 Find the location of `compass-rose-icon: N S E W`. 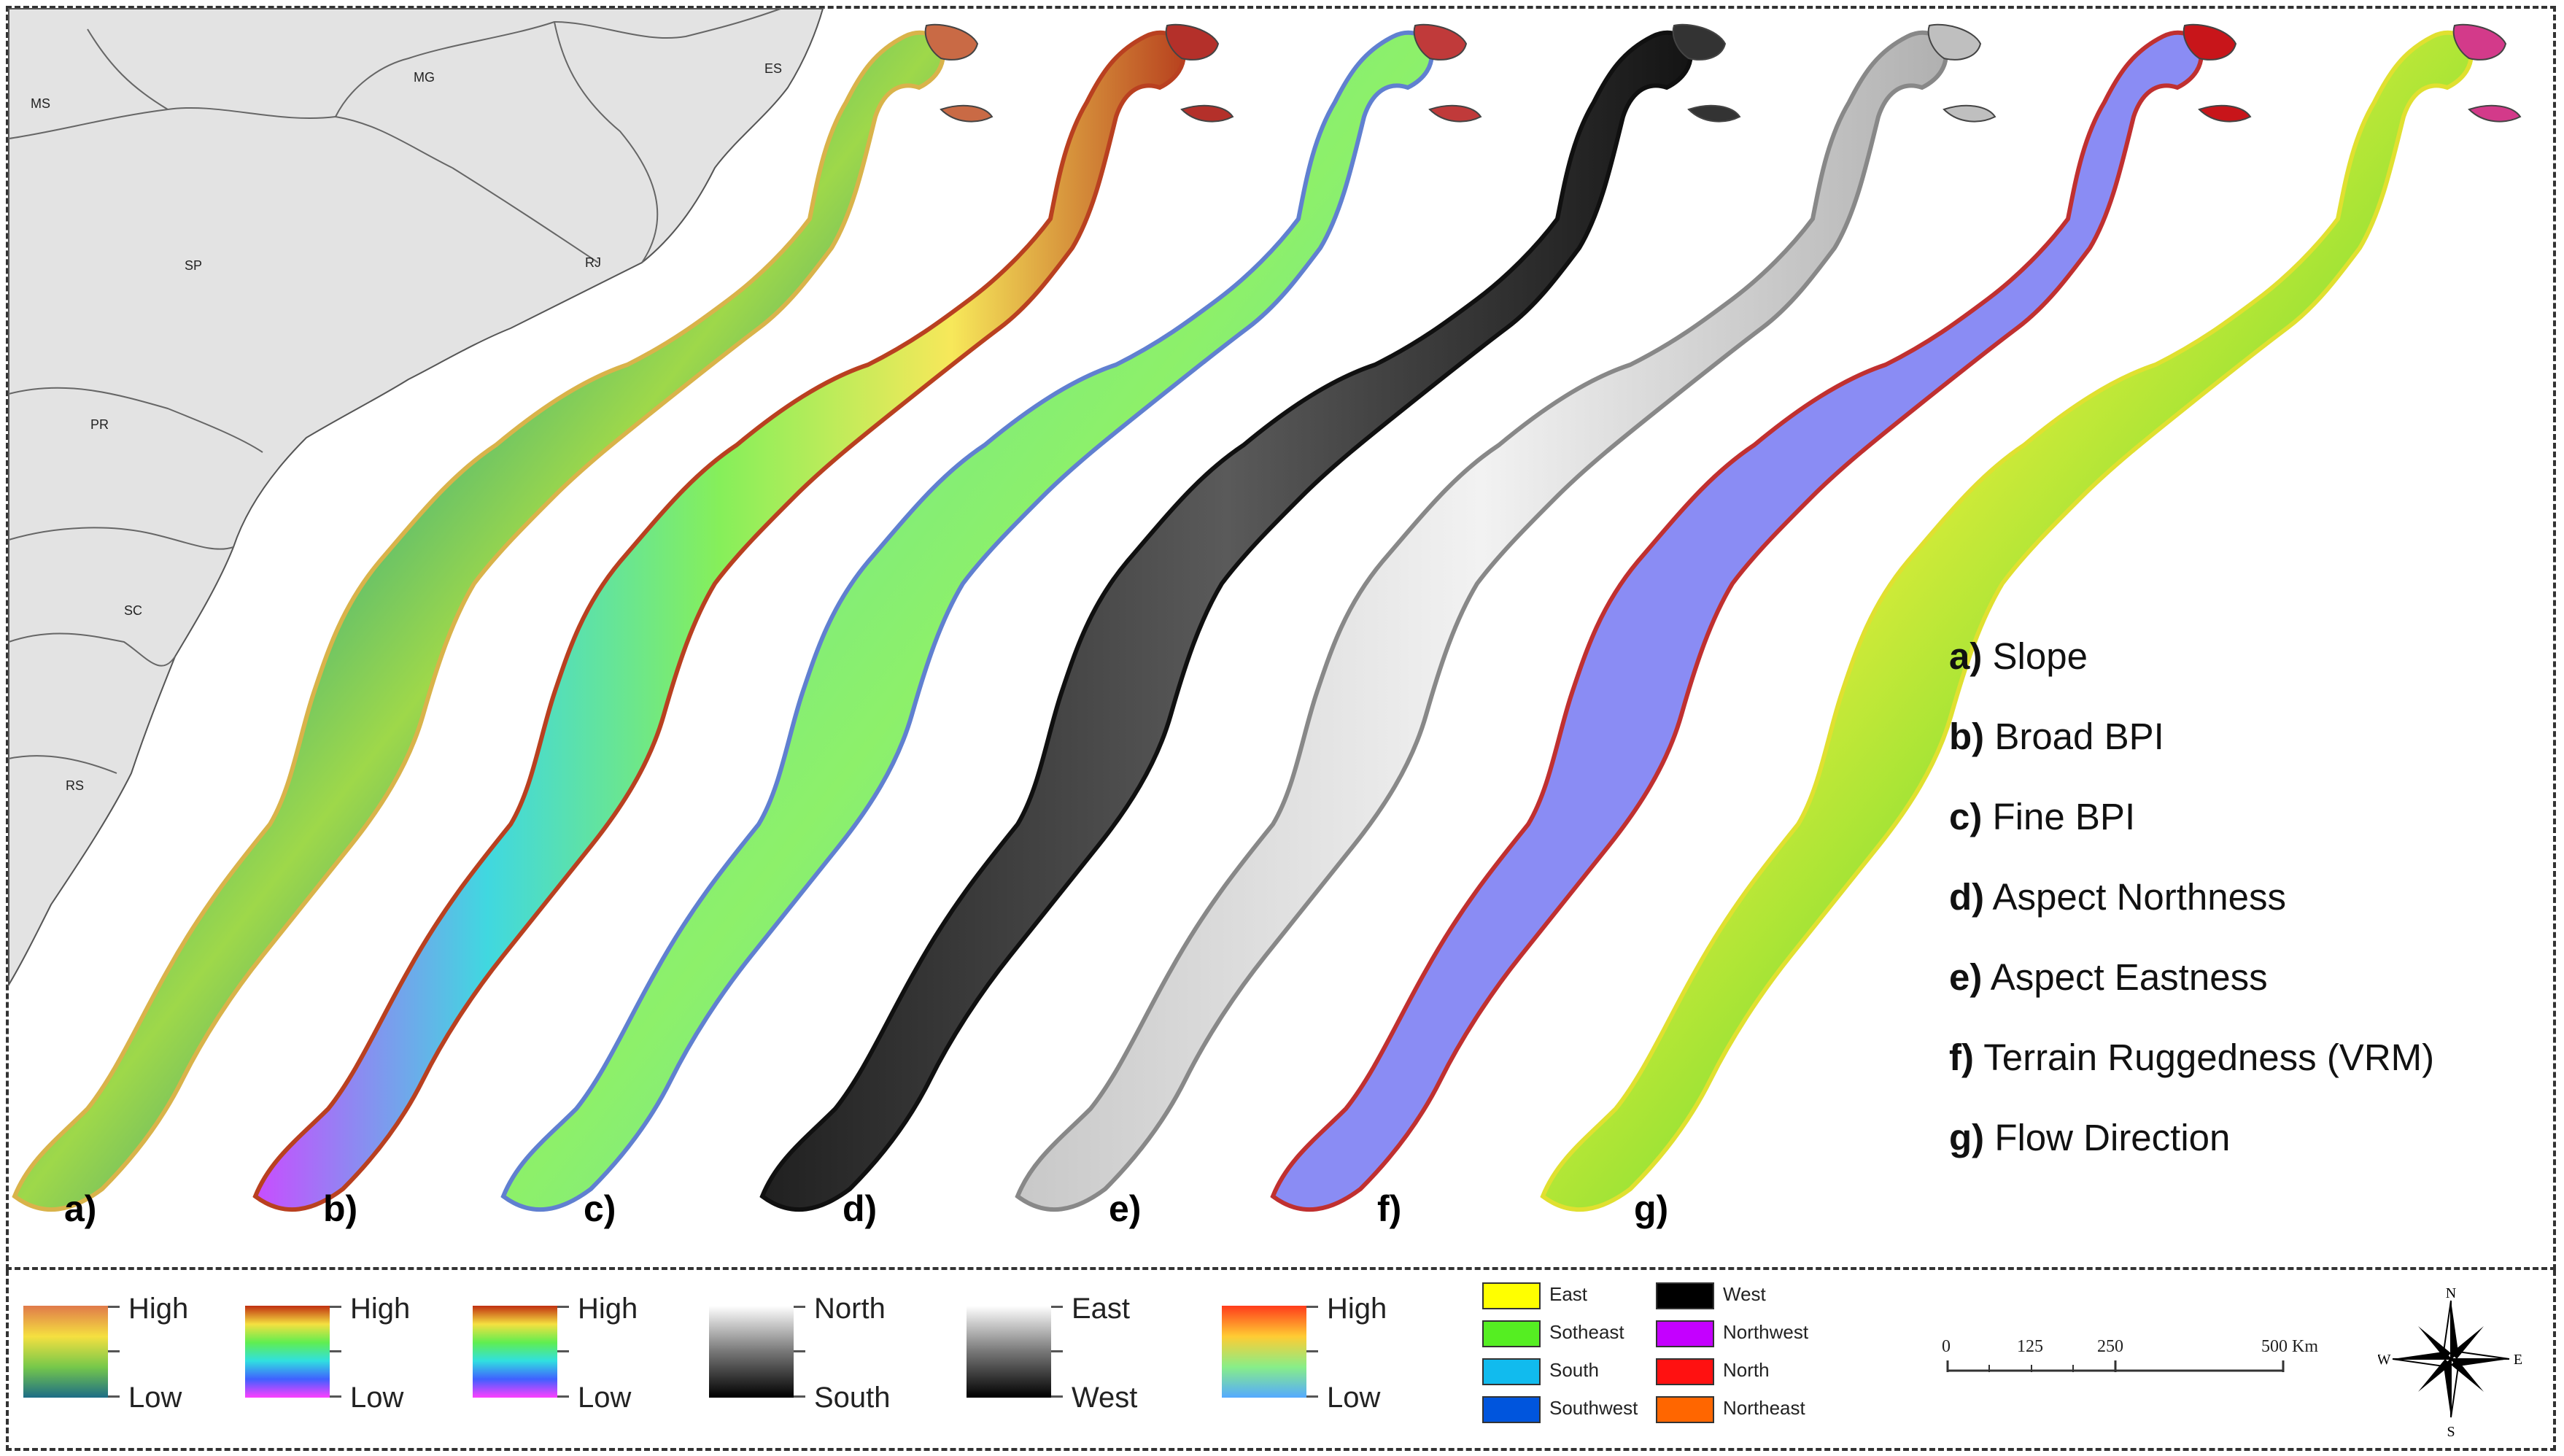

compass-rose-icon: N S E W is located at coordinates (2450, 1362).